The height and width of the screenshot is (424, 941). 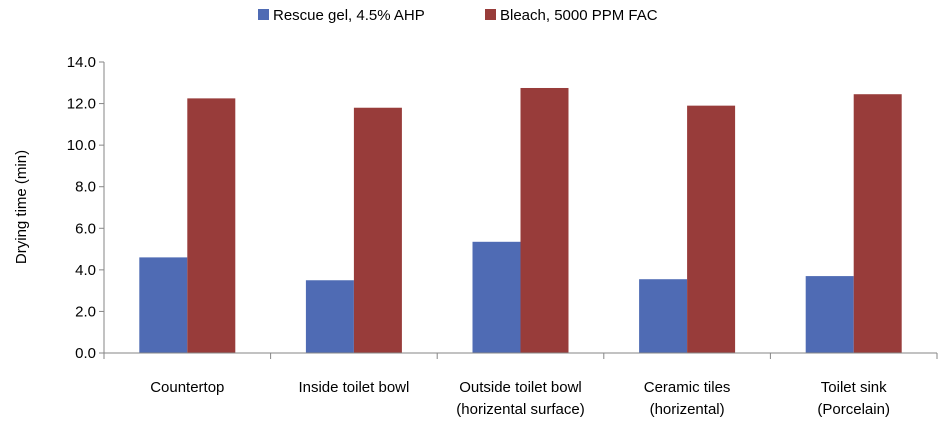 I want to click on legend: Rescue gel, 4.5% AHP Bleach, 5000 PPM FAC, so click(x=458, y=15).